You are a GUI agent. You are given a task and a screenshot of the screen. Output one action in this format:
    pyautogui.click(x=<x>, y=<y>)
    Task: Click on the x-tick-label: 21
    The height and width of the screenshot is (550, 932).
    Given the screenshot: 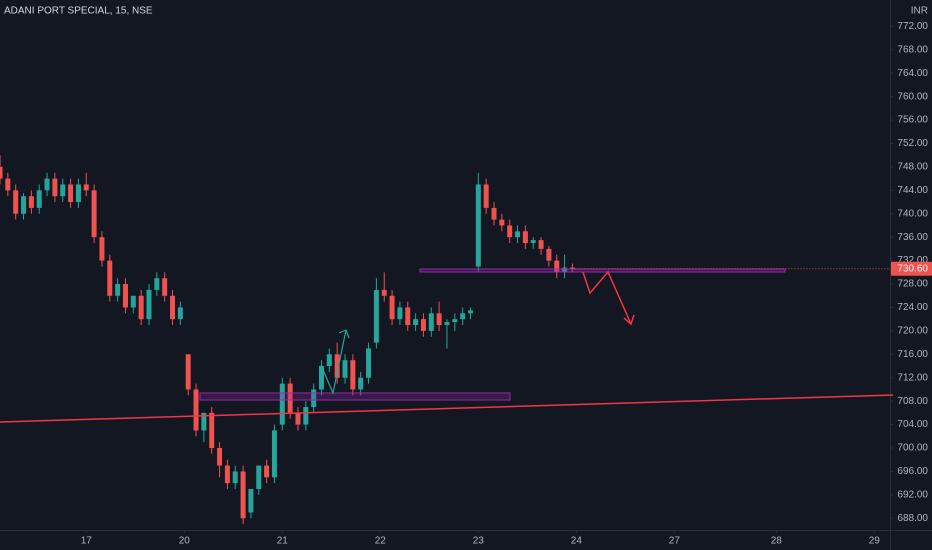 What is the action you would take?
    pyautogui.click(x=283, y=541)
    